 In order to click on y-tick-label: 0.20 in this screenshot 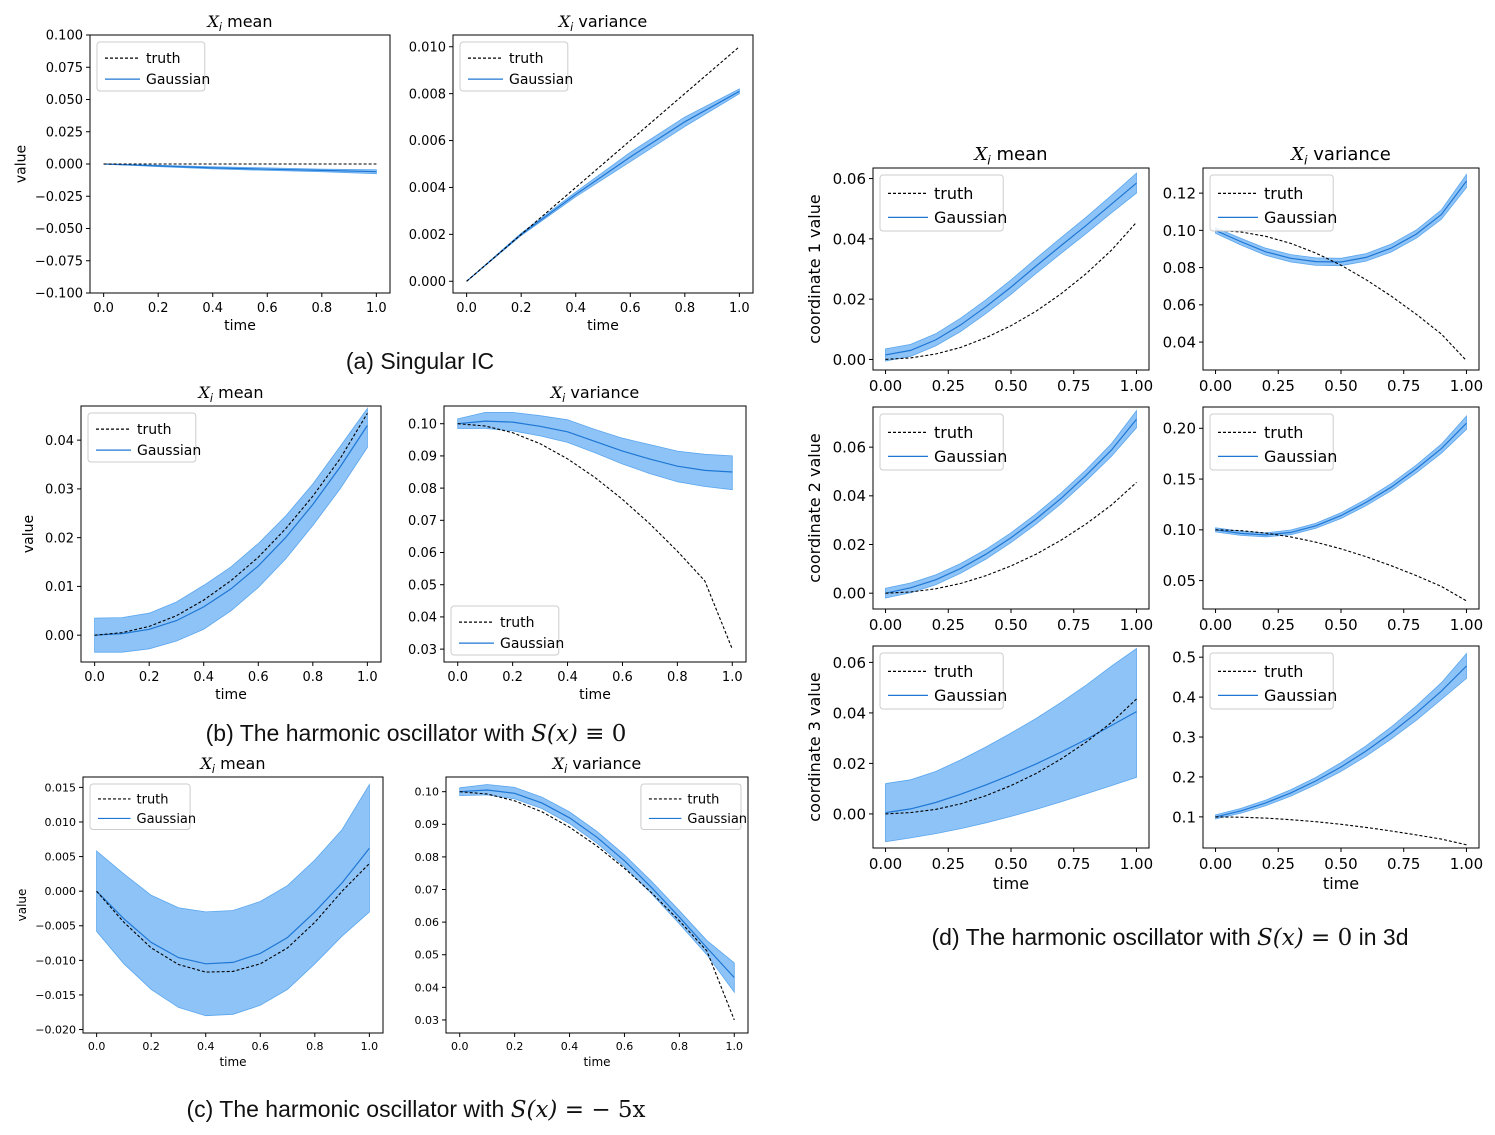, I will do `click(1179, 429)`.